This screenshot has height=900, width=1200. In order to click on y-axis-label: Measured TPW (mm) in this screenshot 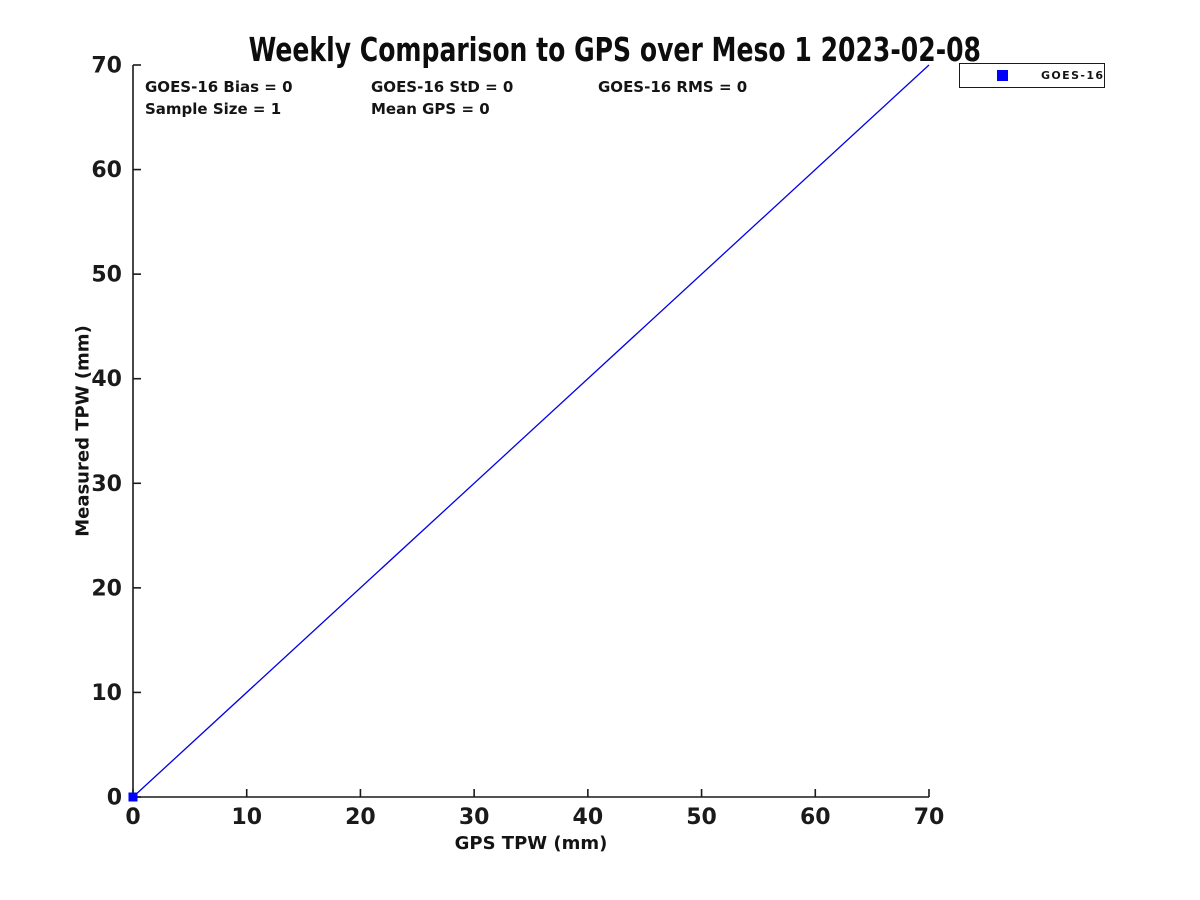, I will do `click(83, 431)`.